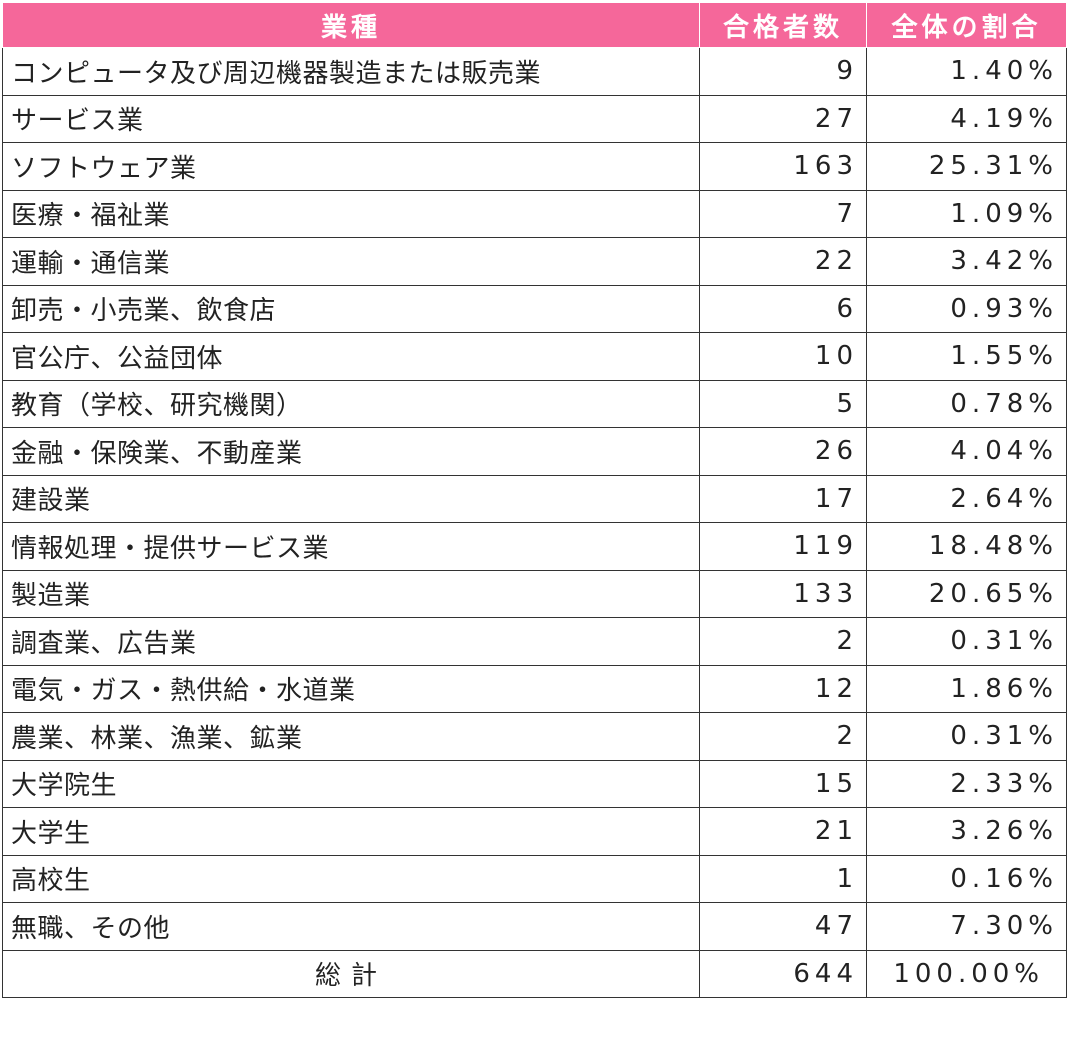 This screenshot has width=1070, height=1051. I want to click on header-industry: 業種, so click(351, 25).